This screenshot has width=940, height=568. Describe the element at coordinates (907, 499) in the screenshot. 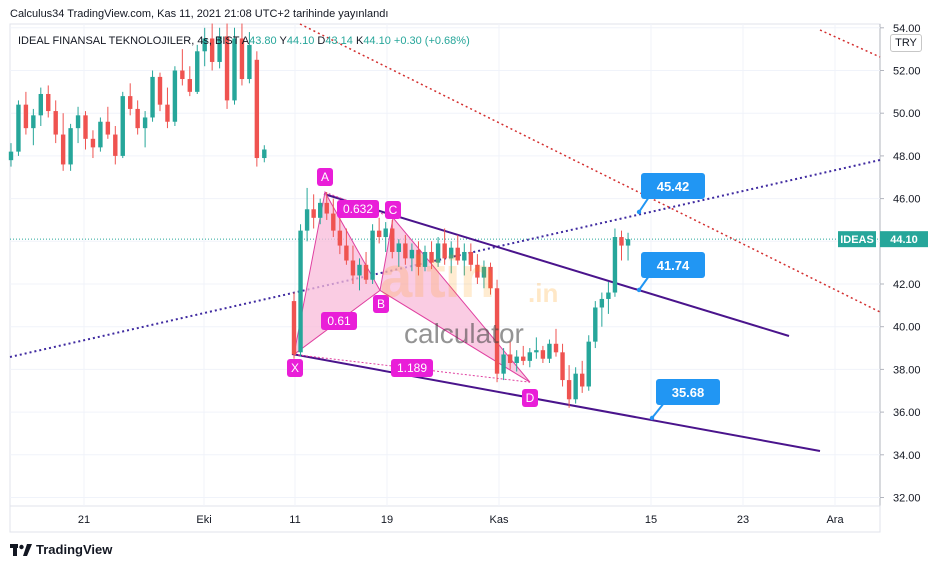

I see `y-tick-label: 32.00` at that location.